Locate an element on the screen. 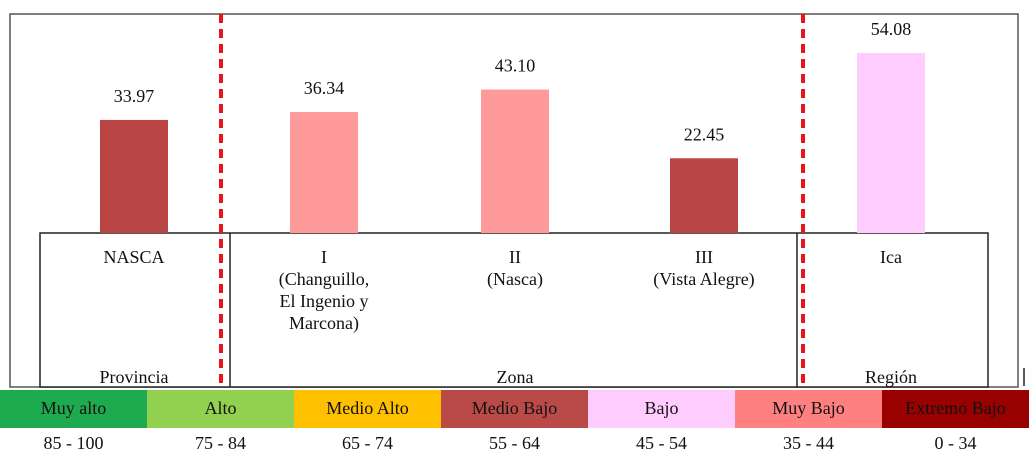 The height and width of the screenshot is (457, 1029). legend-name: Medio Bajo is located at coordinates (515, 408).